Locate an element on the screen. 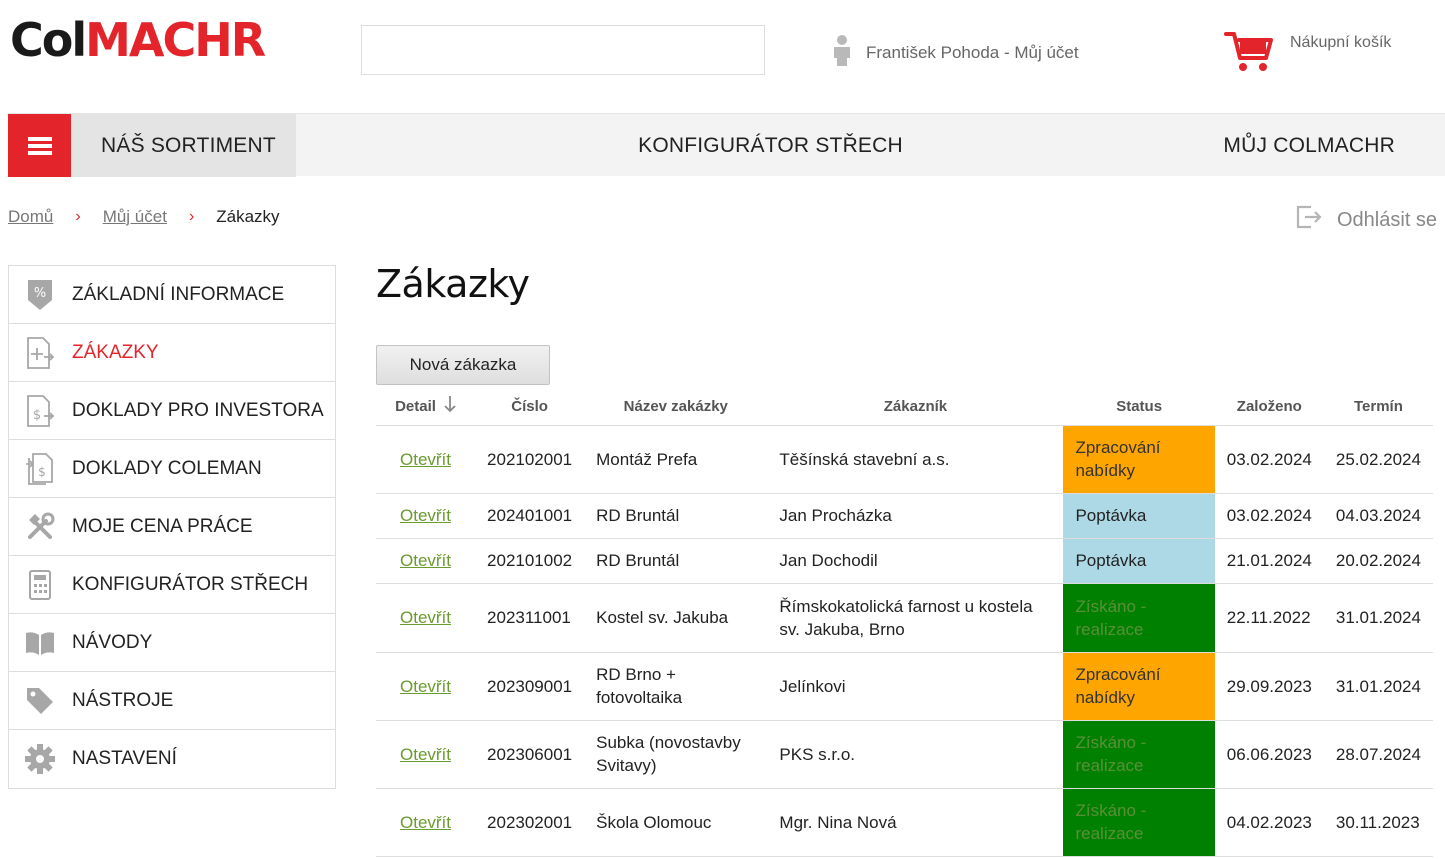 Image resolution: width=1445 pixels, height=859 pixels. hamburger-icon is located at coordinates (39, 145).